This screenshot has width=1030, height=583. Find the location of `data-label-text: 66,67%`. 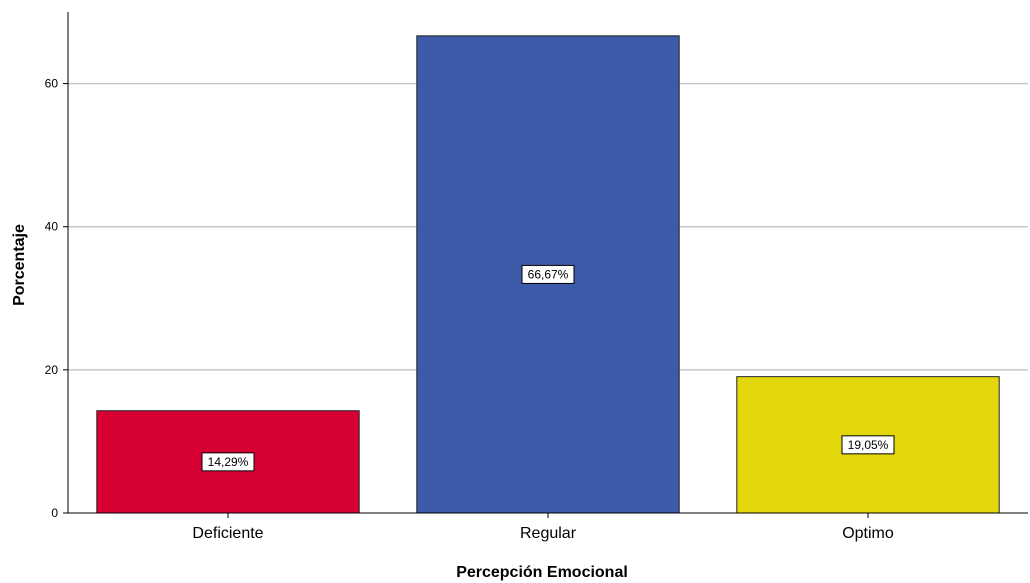

data-label-text: 66,67% is located at coordinates (548, 274).